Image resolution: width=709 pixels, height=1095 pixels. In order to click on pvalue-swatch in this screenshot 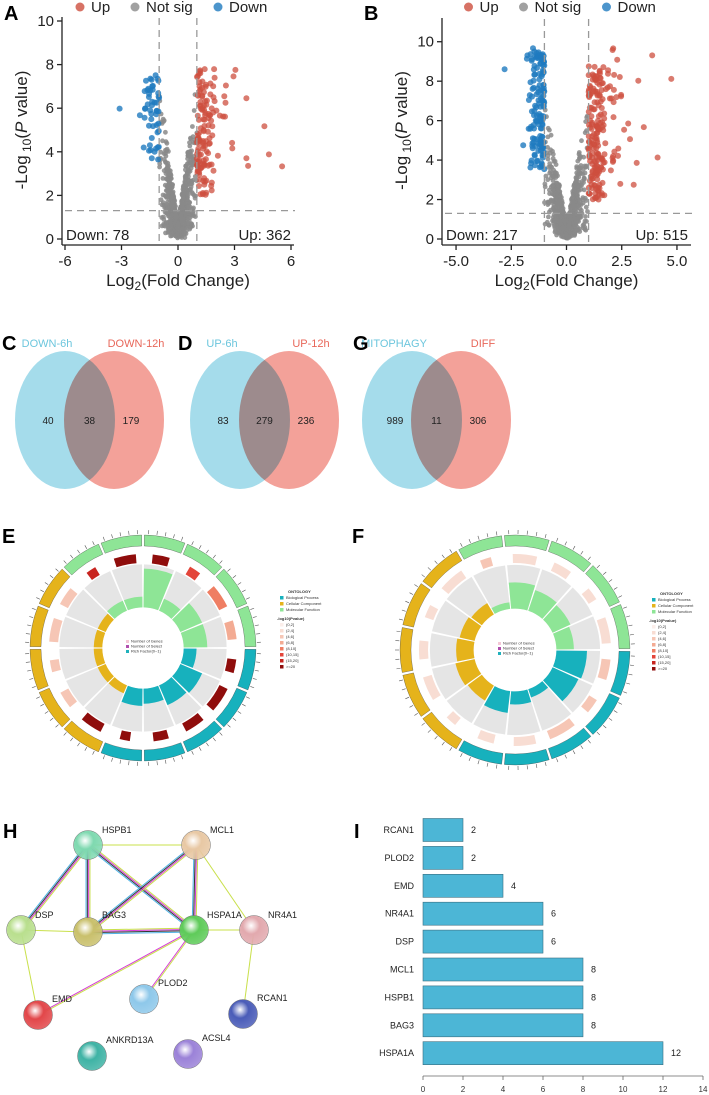, I will do `click(654, 645)`.